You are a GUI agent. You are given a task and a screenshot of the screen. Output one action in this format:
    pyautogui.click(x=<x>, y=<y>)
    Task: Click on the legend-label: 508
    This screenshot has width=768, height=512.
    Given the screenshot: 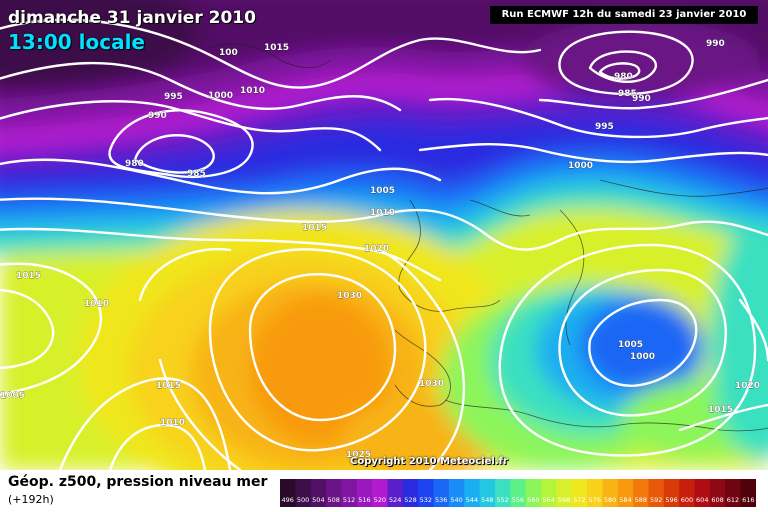 What is the action you would take?
    pyautogui.click(x=334, y=500)
    